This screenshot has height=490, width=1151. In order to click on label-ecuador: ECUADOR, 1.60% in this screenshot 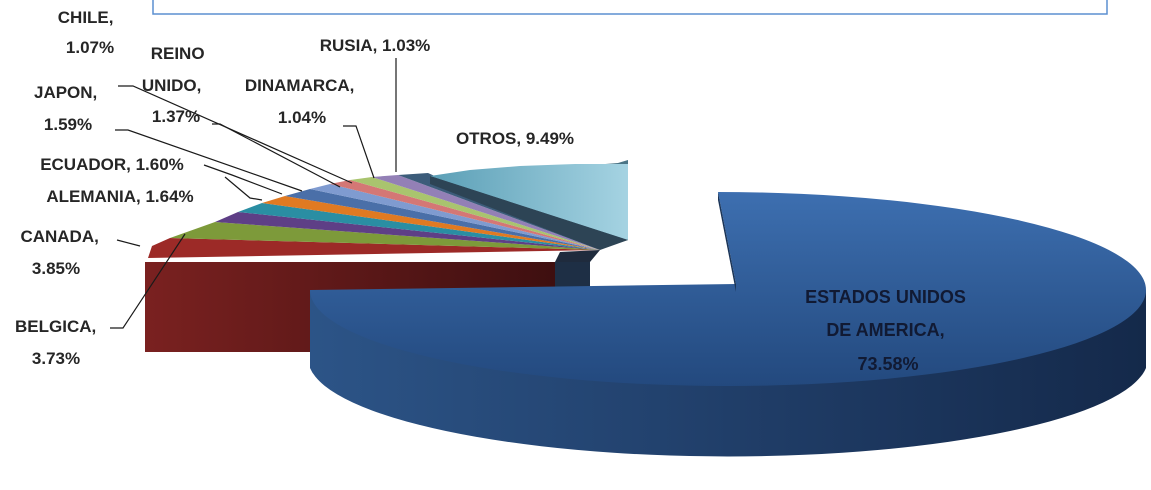, I will do `click(112, 164)`.